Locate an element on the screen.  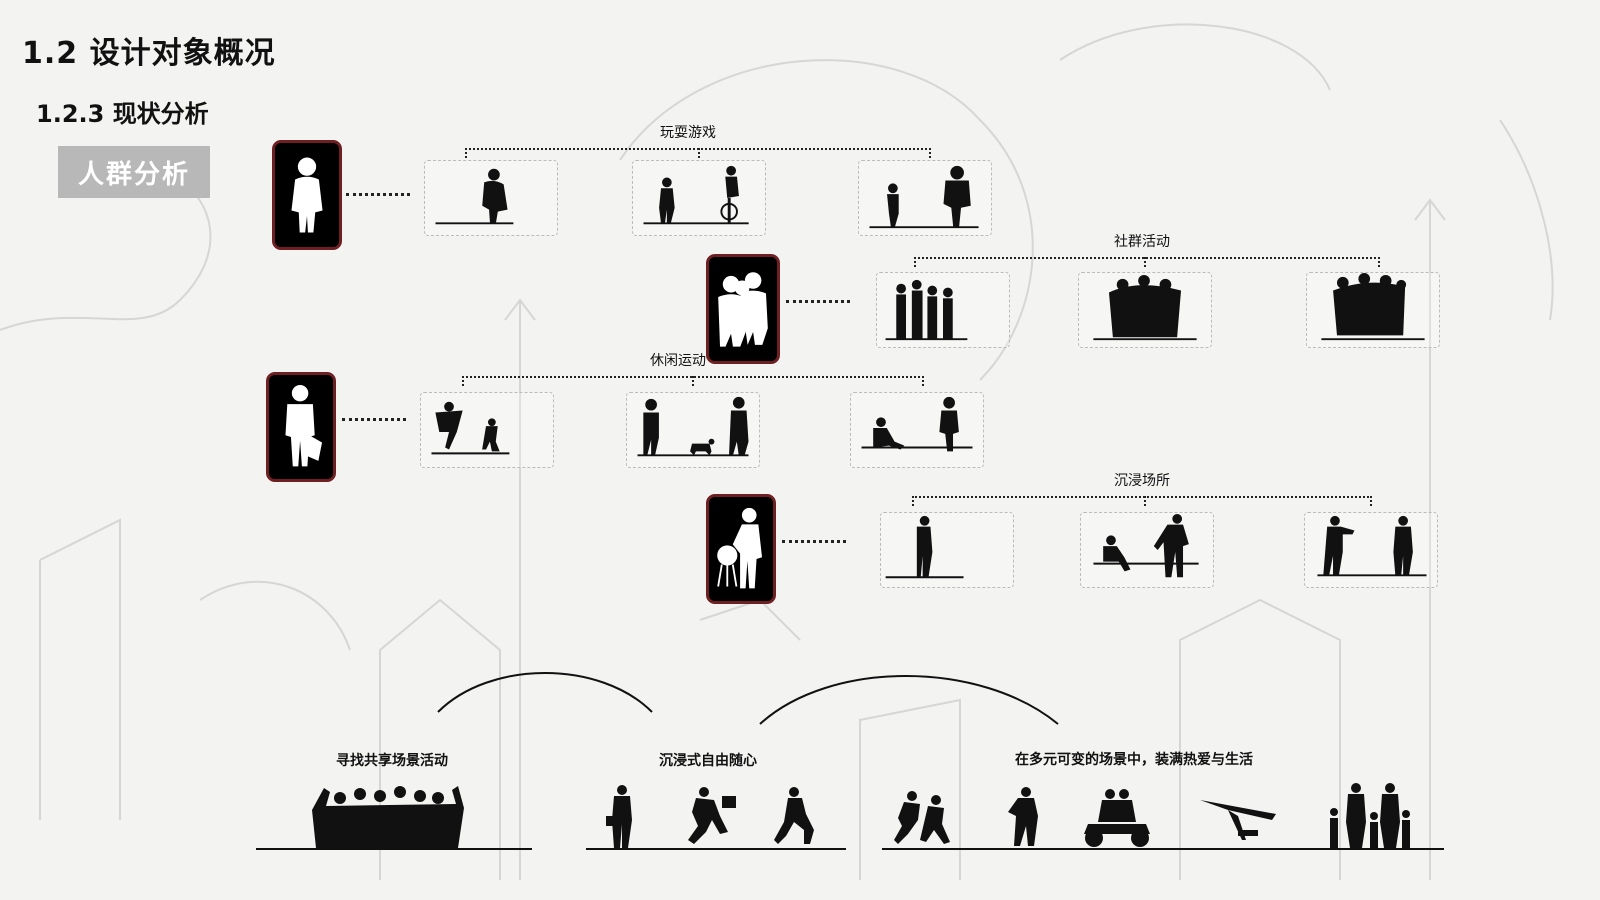
category-label-leisure: 休闲运动 is located at coordinates (678, 361).